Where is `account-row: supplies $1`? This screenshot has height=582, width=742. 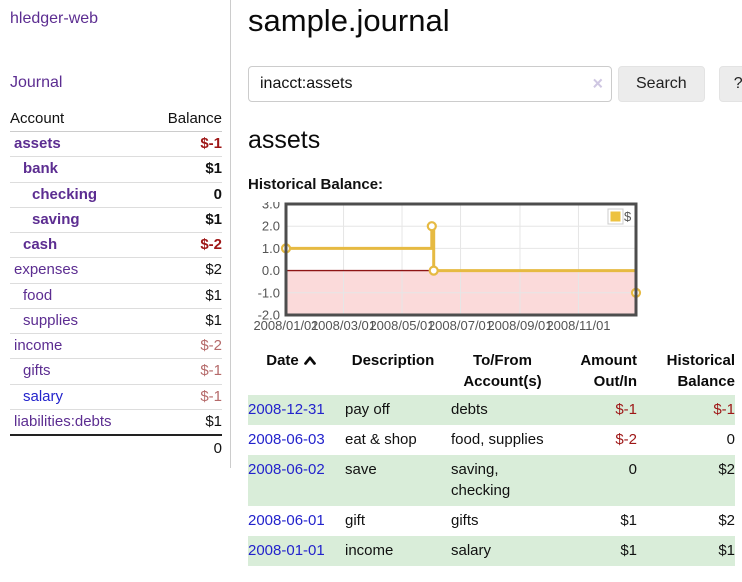 account-row: supplies $1 is located at coordinates (116, 321).